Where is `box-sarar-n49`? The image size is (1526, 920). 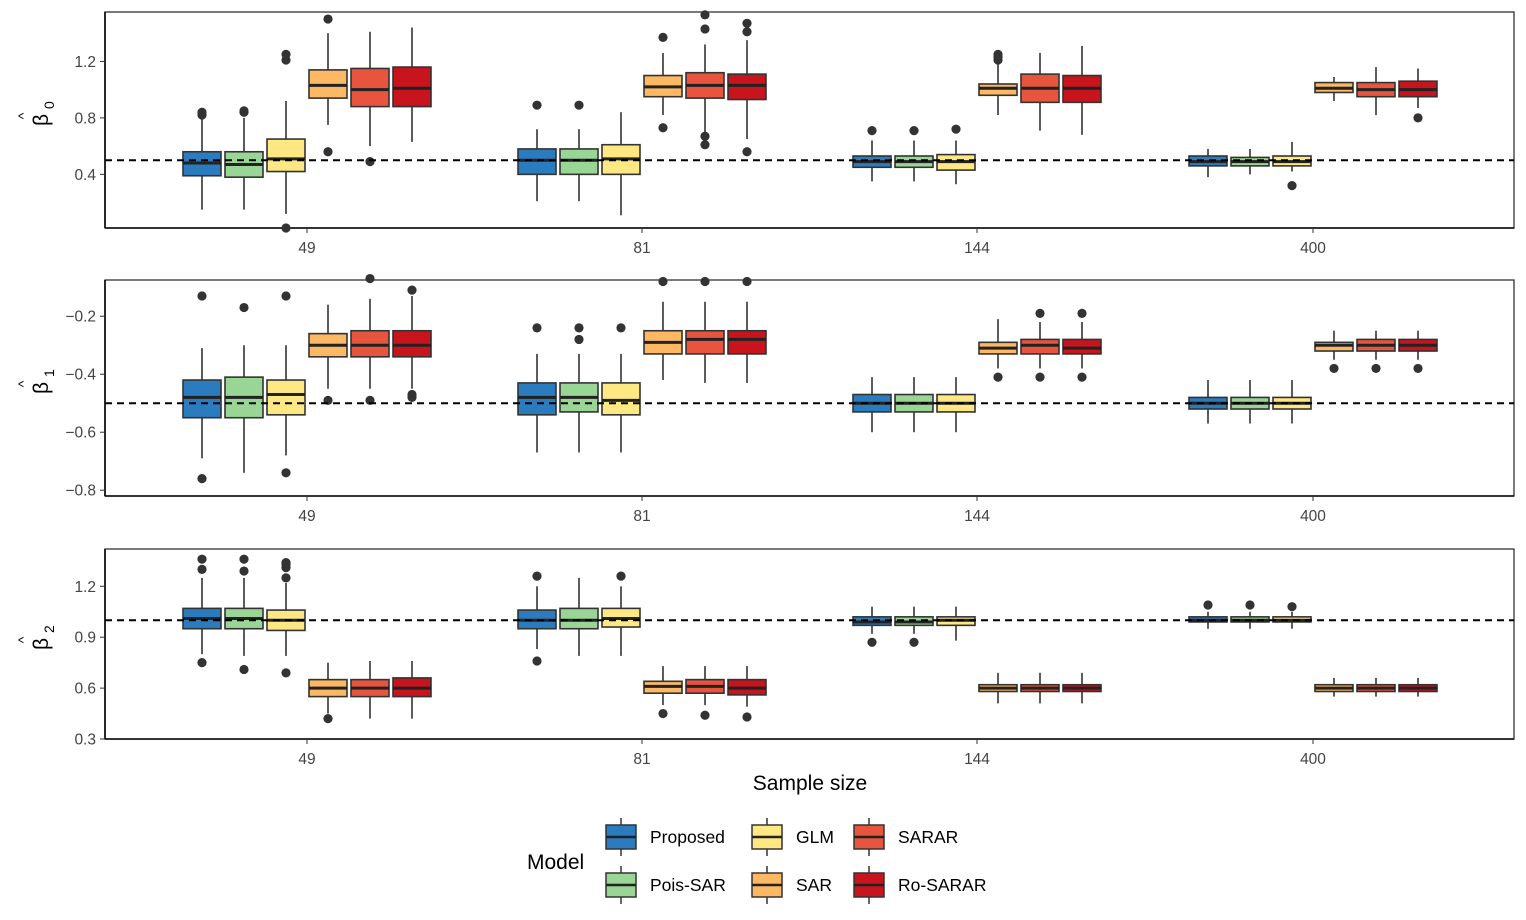
box-sarar-n49 is located at coordinates (370, 339).